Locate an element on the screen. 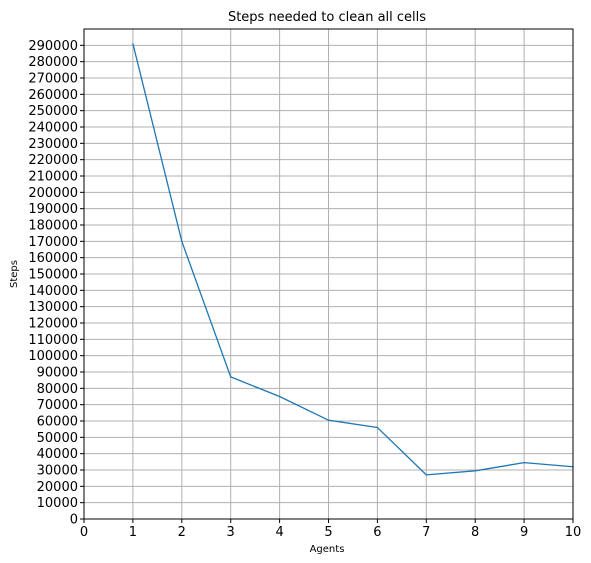  y-tick-label: 220000 is located at coordinates (53, 160).